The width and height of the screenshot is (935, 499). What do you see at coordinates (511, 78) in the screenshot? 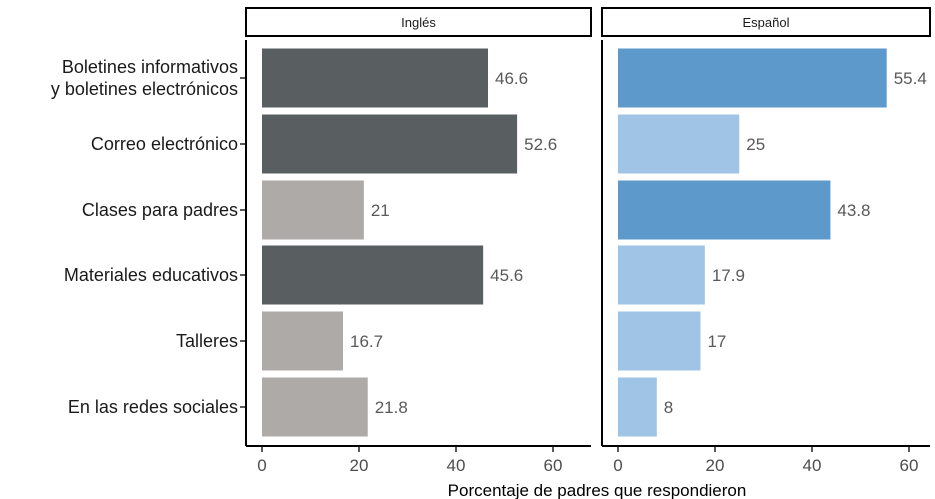
I see `bar-value-label: 46.6` at bounding box center [511, 78].